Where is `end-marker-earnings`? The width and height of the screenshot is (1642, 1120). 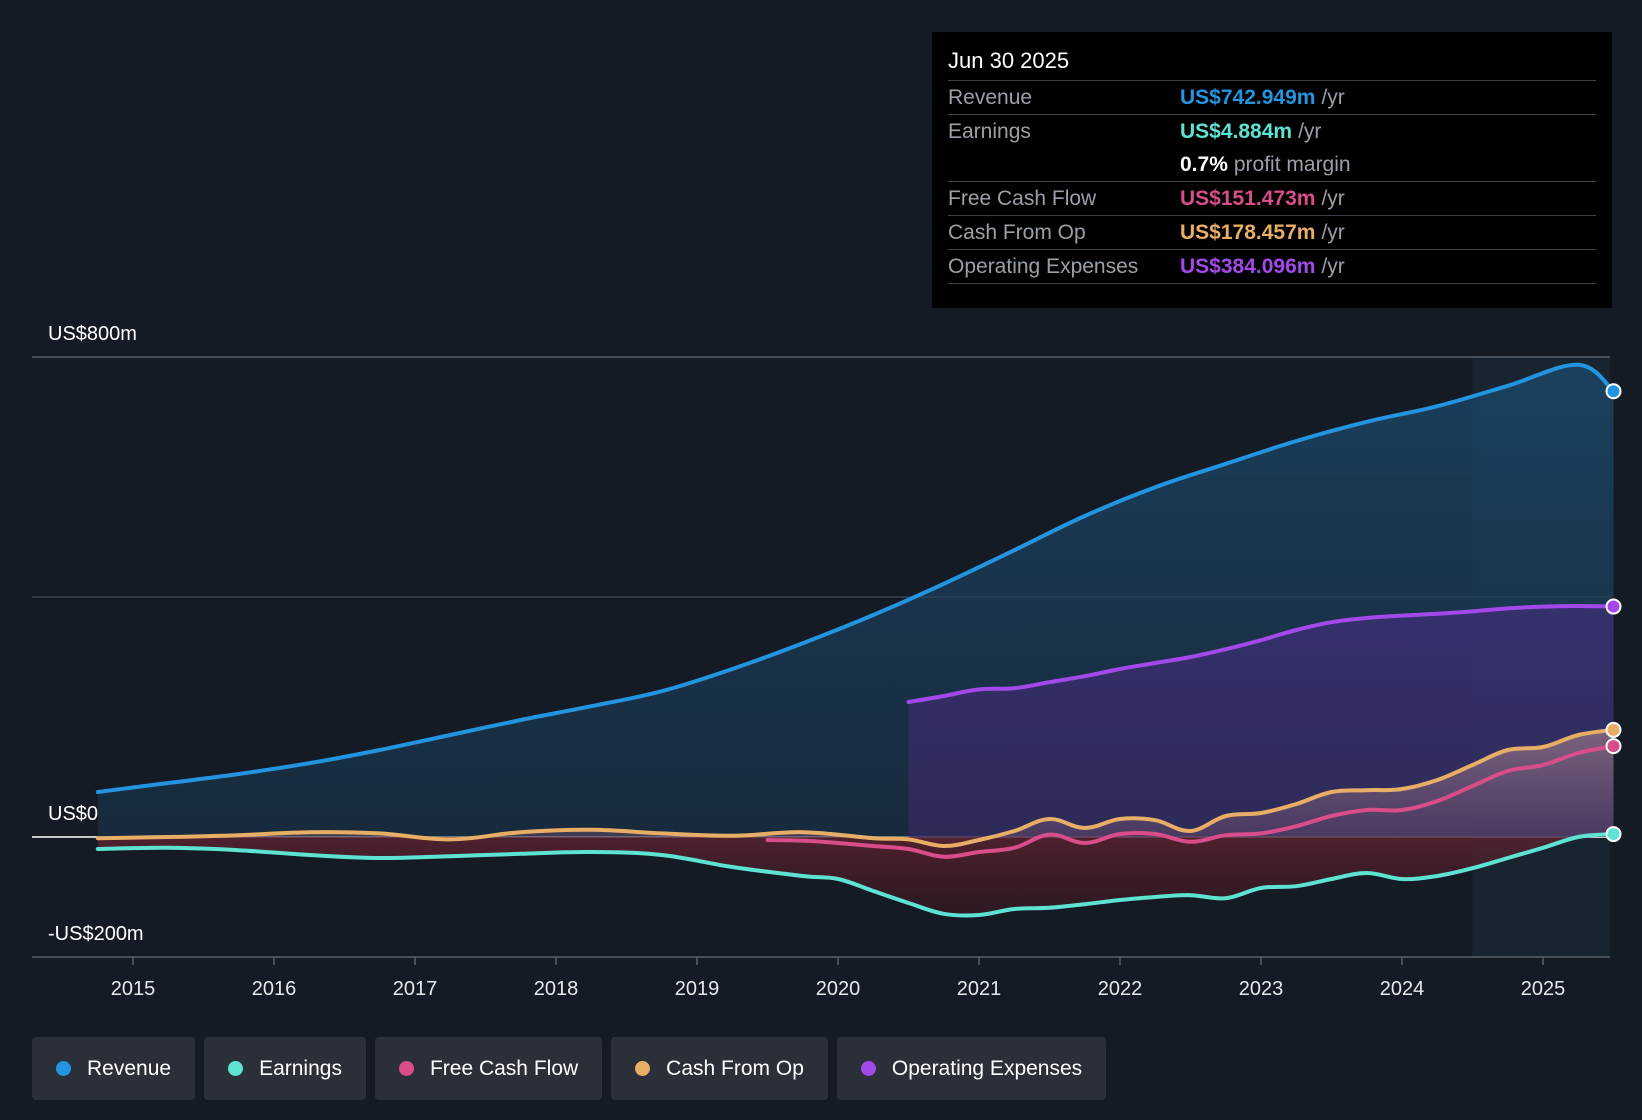 end-marker-earnings is located at coordinates (1613, 834).